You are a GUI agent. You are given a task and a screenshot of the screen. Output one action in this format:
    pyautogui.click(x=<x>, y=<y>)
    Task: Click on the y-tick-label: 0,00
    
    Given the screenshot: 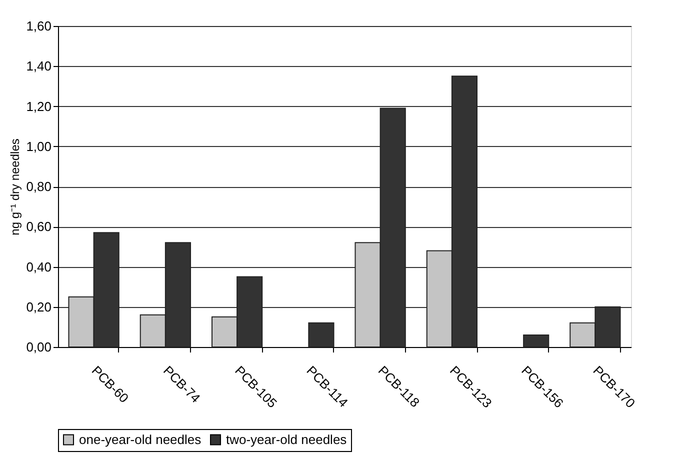 What is the action you would take?
    pyautogui.click(x=39, y=347)
    